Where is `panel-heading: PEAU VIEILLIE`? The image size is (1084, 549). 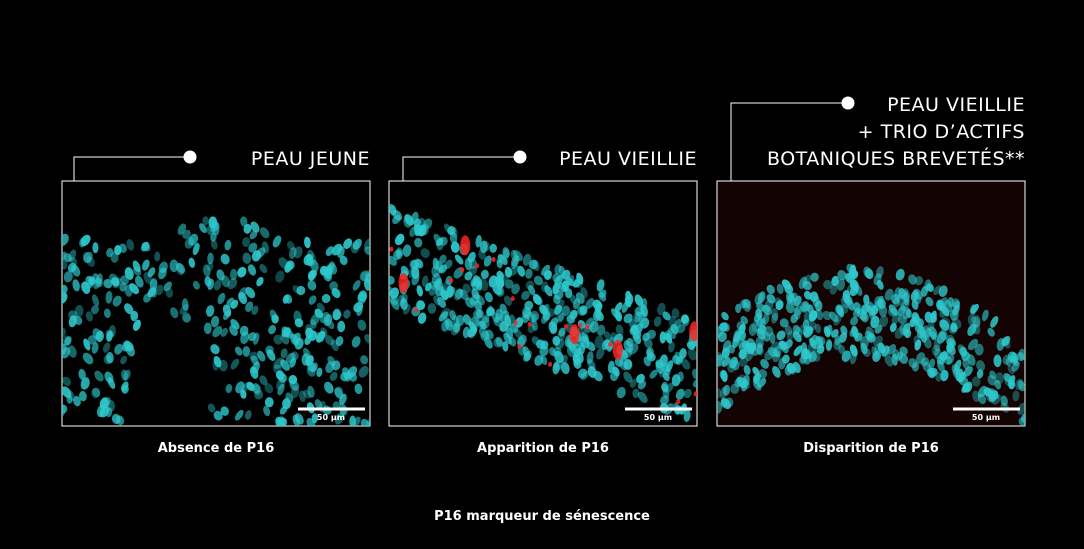 panel-heading: PEAU VIEILLIE is located at coordinates (628, 159).